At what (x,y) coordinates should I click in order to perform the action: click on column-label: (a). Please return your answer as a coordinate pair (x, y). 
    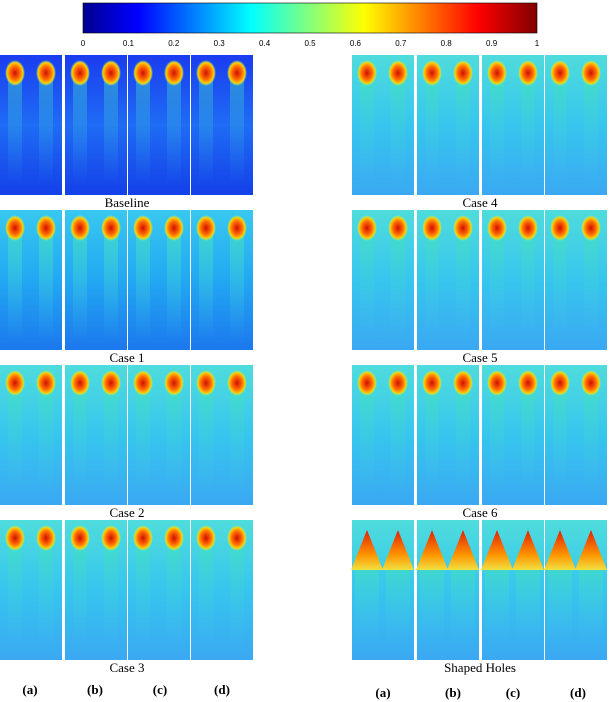
    Looking at the image, I should click on (382, 692).